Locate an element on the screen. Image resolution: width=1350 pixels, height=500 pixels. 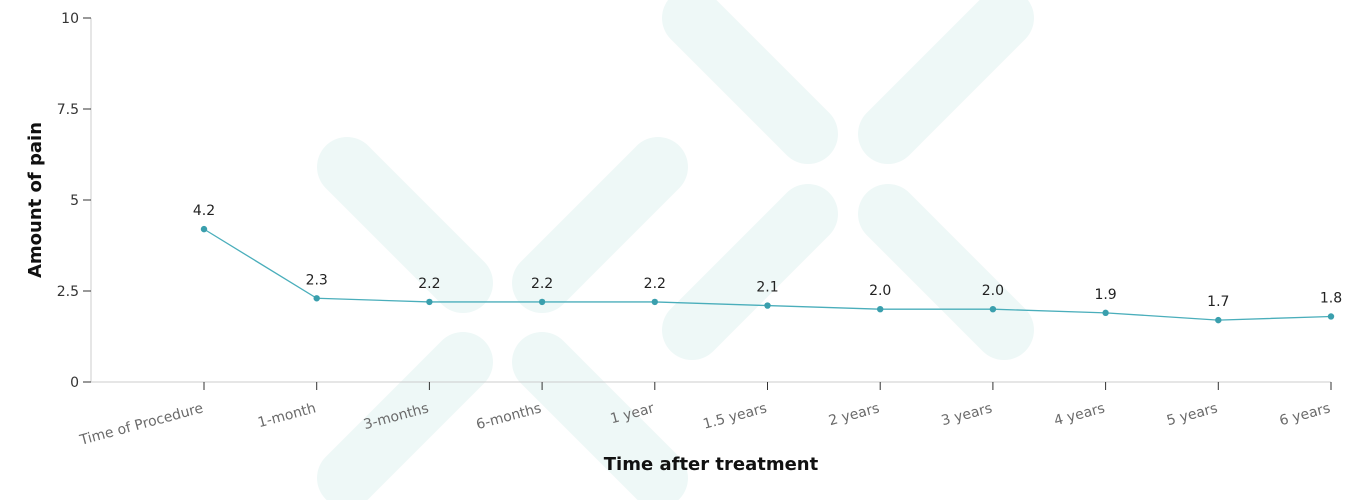
data-label: 2.1 is located at coordinates (767, 288).